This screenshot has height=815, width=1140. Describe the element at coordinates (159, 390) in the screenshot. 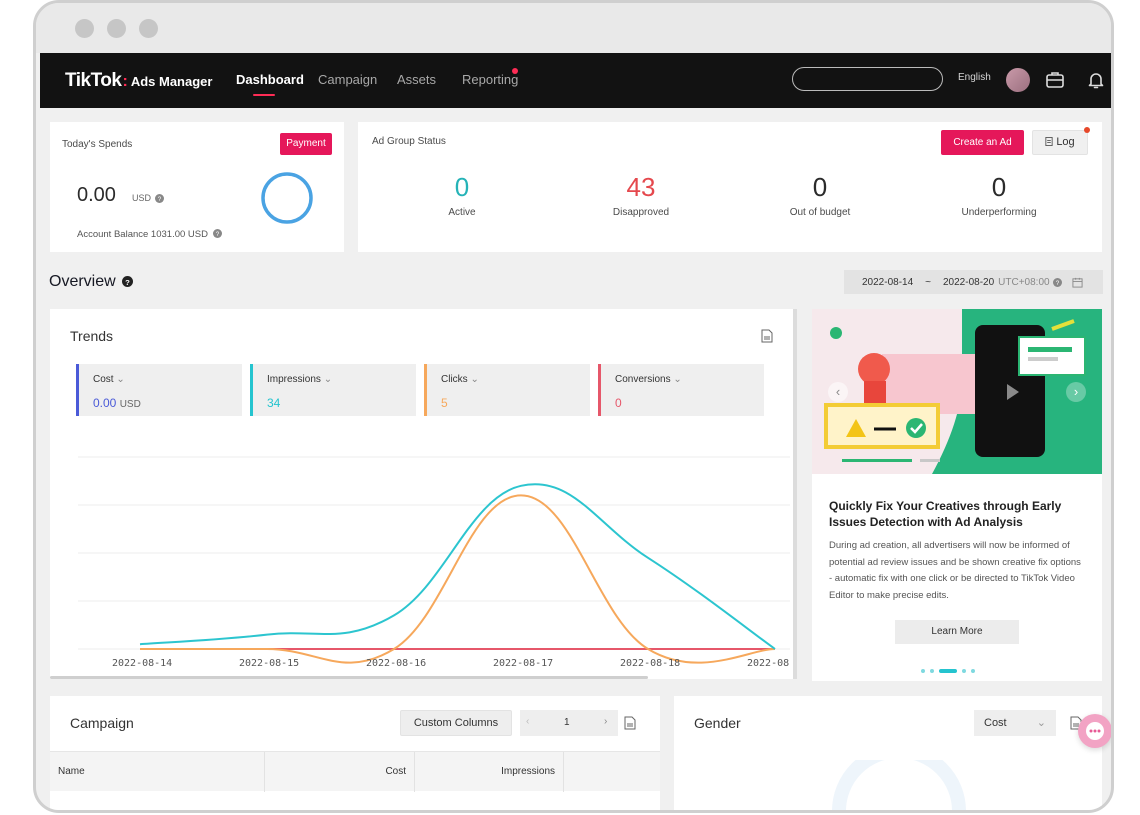

I see `kpi-cost: Cost ⌄ 0.00 USD` at that location.